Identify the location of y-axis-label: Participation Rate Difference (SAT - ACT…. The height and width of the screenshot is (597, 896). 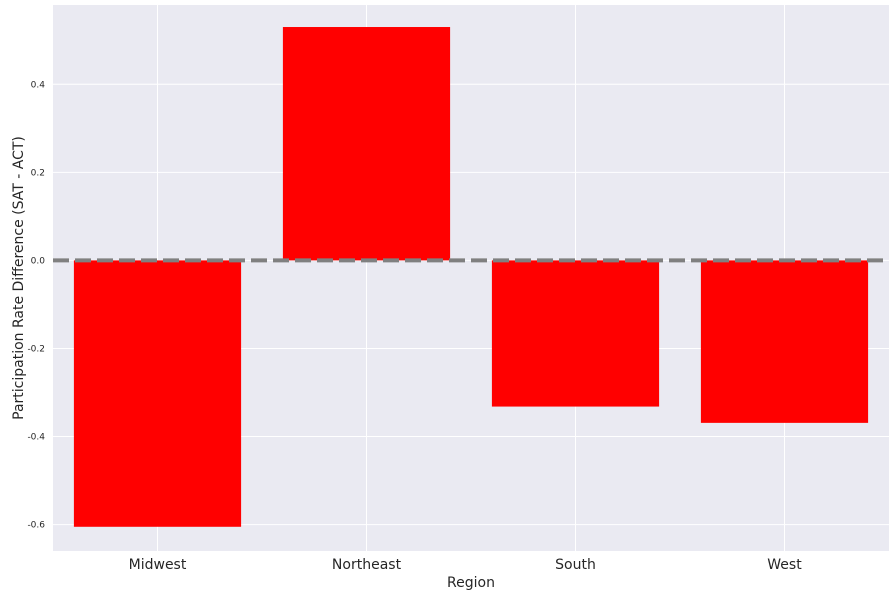
(19, 278).